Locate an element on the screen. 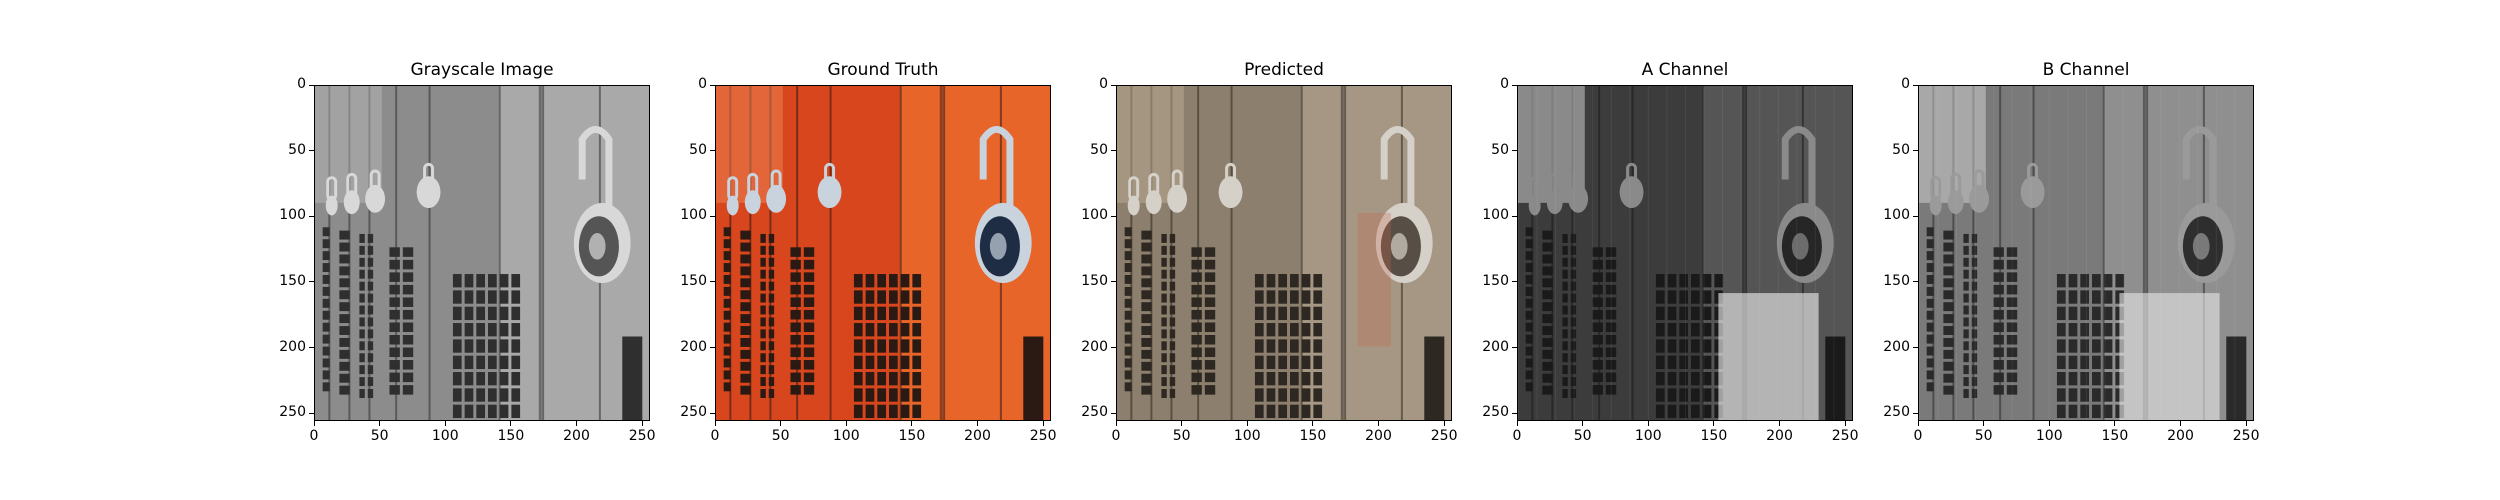  x-tick-label: 0 is located at coordinates (1517, 436).